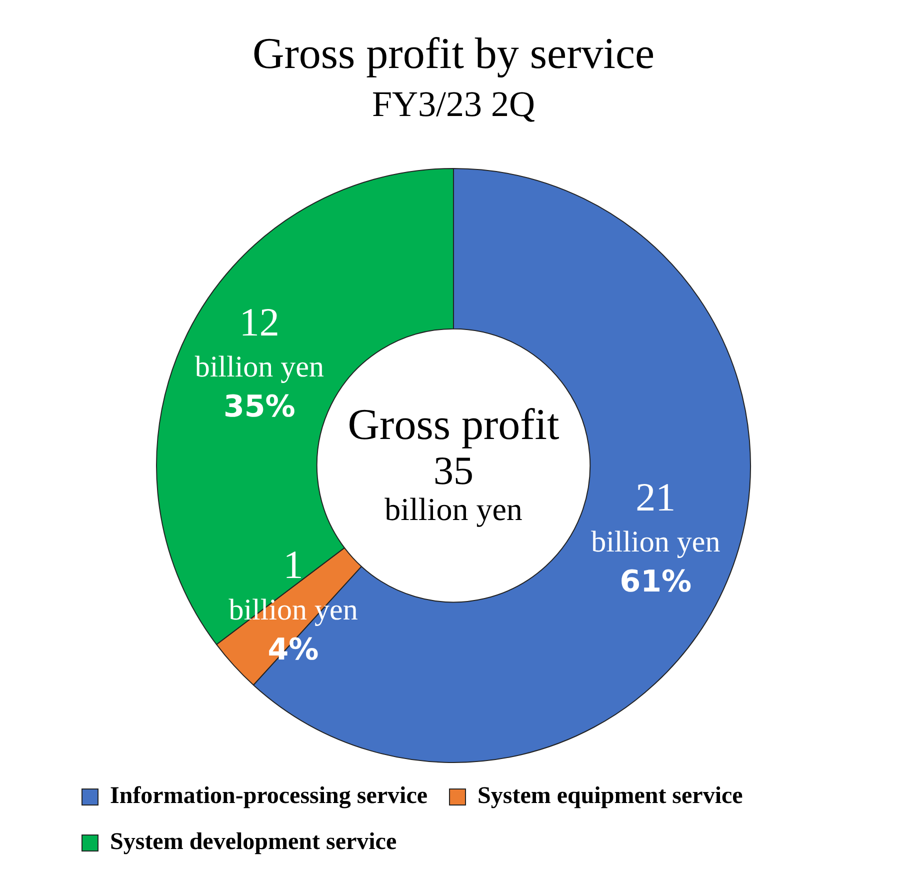 The image size is (907, 875). What do you see at coordinates (655, 537) in the screenshot?
I see `data-label: 21 billion yen 61%` at bounding box center [655, 537].